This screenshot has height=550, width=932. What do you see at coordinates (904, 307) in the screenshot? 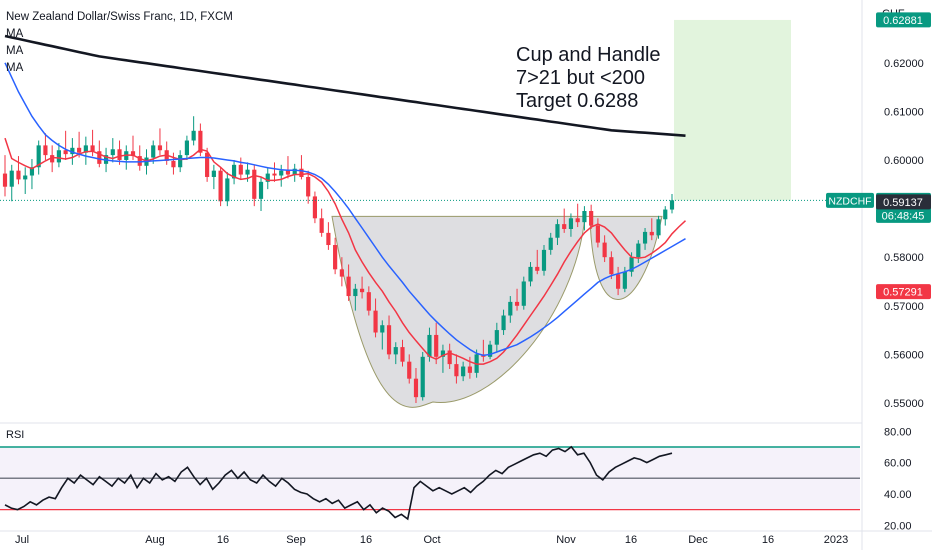
I see `price-tick-label: 0.57000` at bounding box center [904, 307].